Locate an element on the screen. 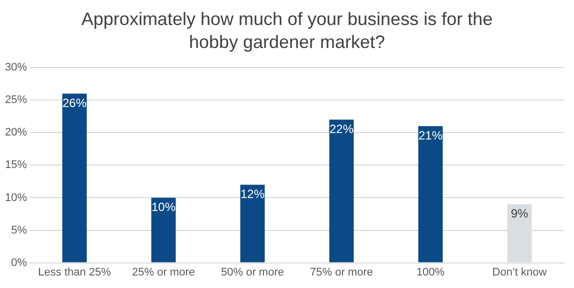 The width and height of the screenshot is (574, 288). x-tick-label: 75% or more is located at coordinates (341, 272).